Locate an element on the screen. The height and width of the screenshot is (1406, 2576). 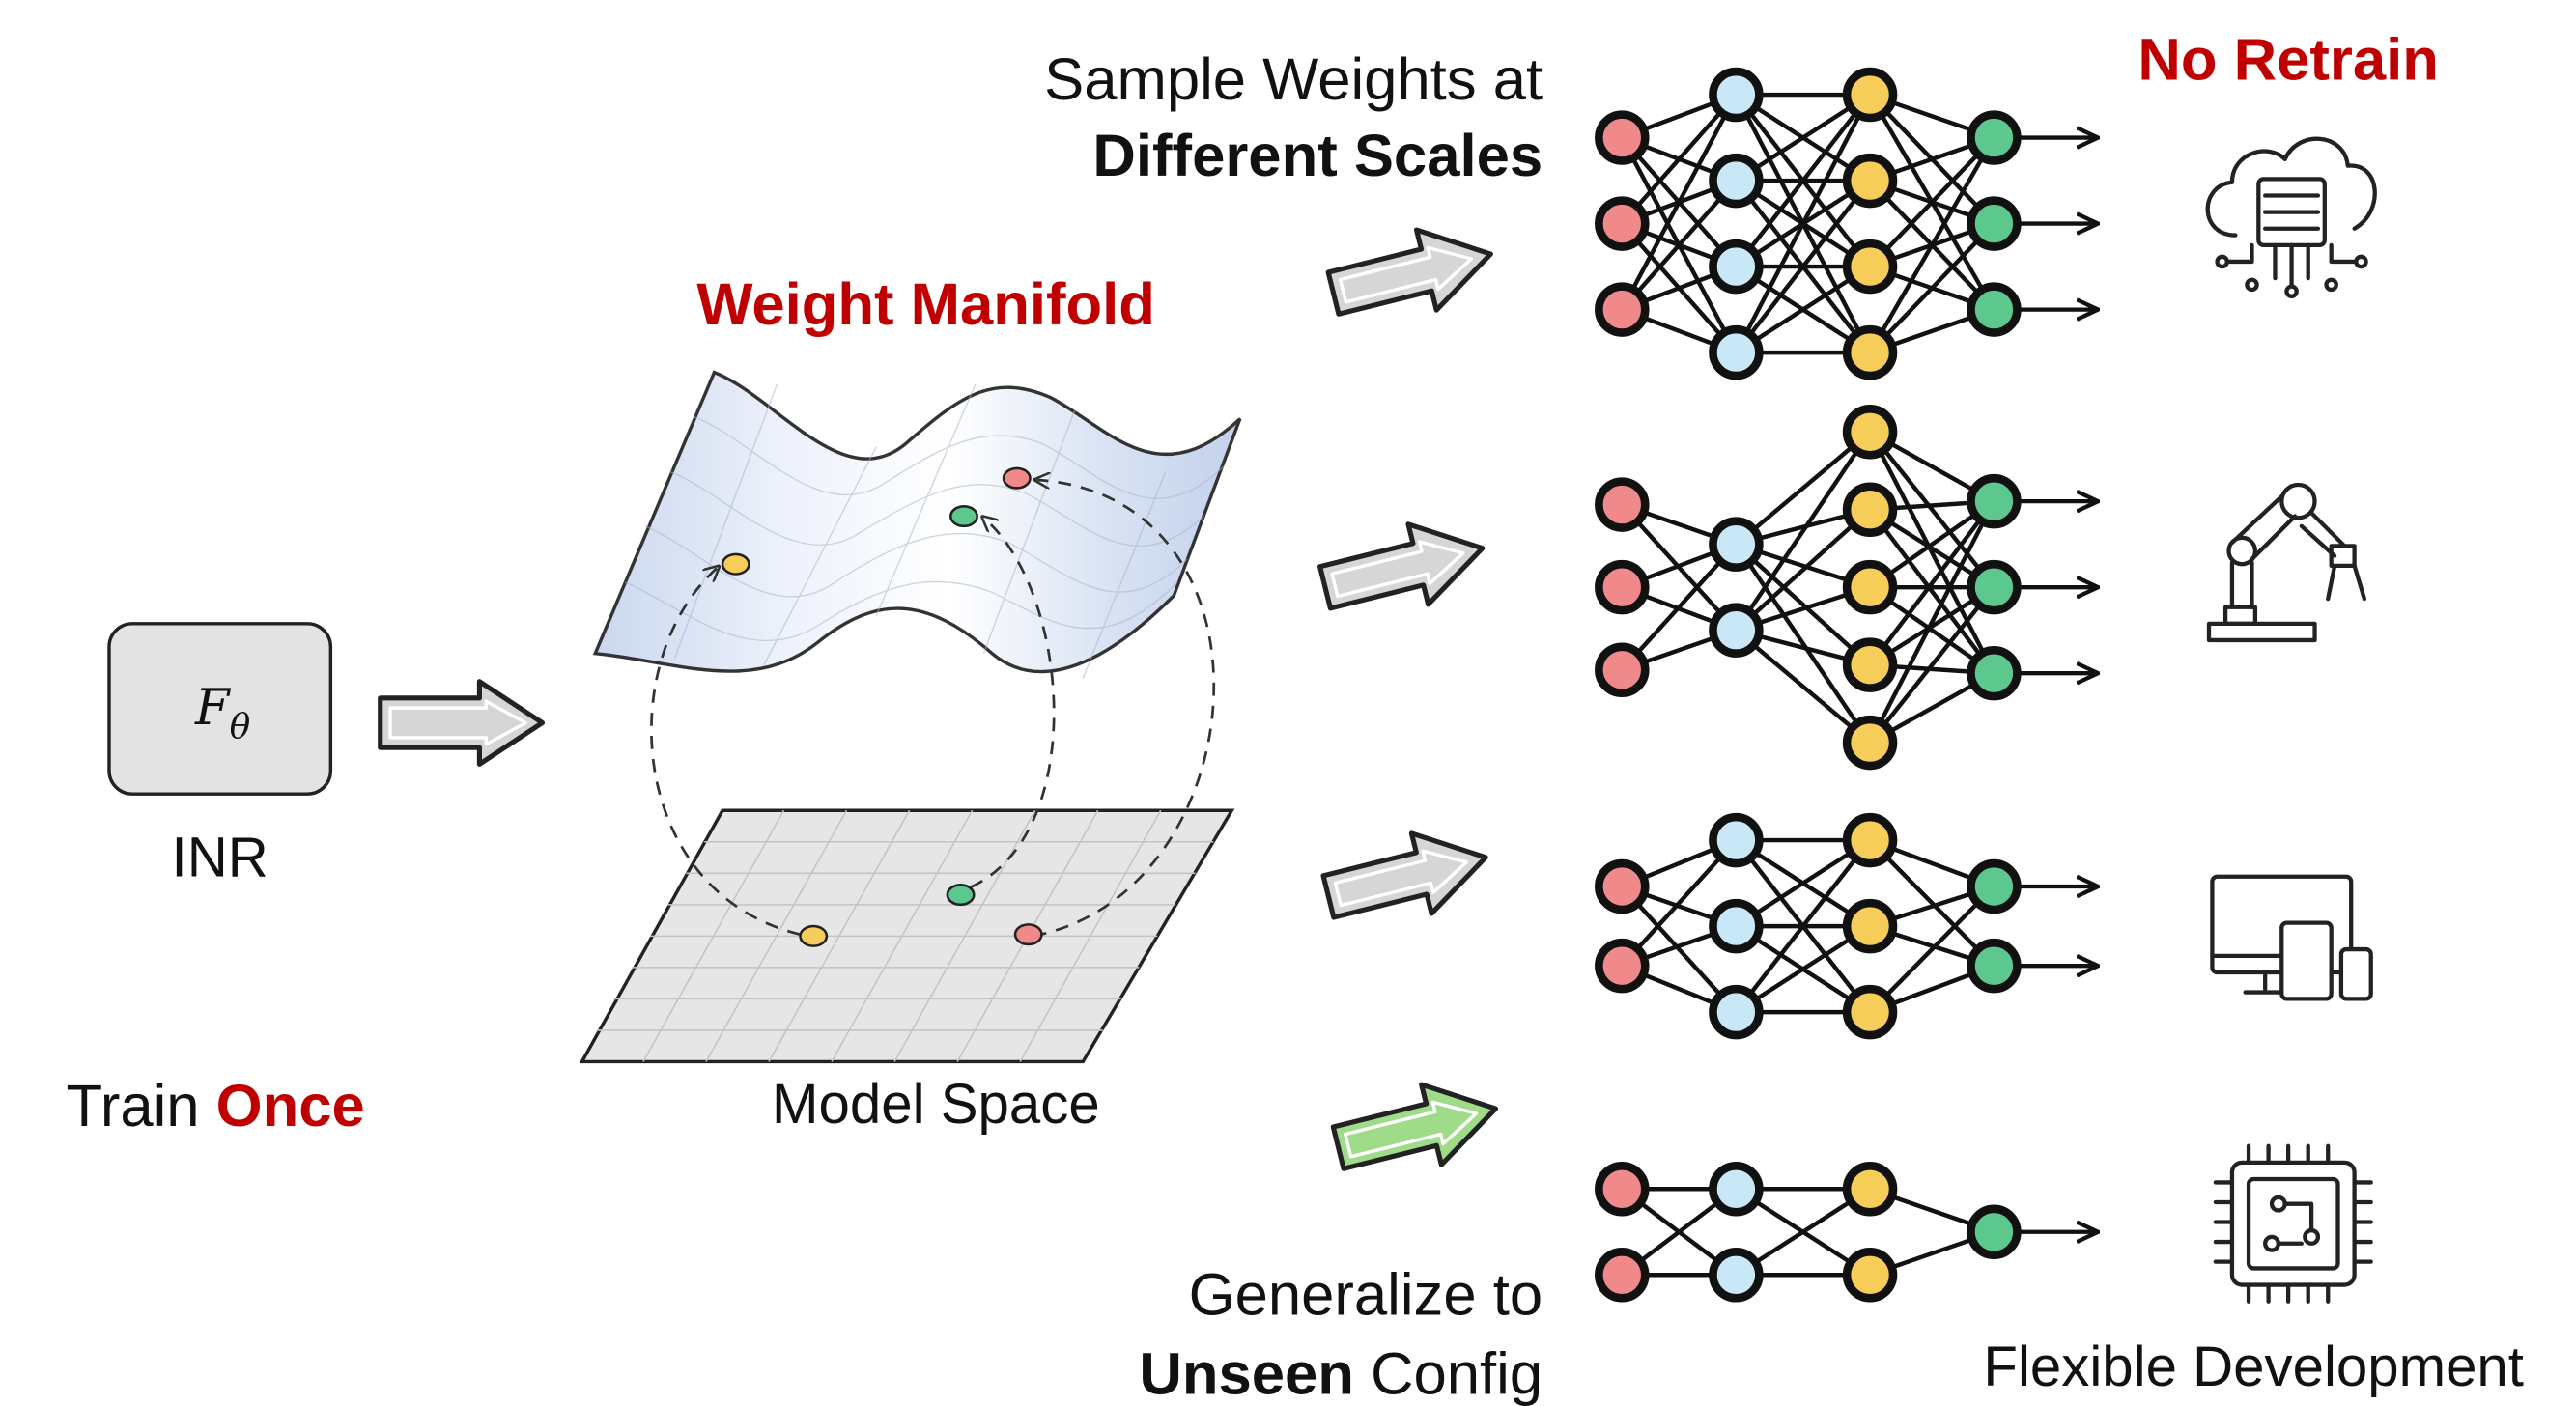
devices-icon is located at coordinates (2291, 938).